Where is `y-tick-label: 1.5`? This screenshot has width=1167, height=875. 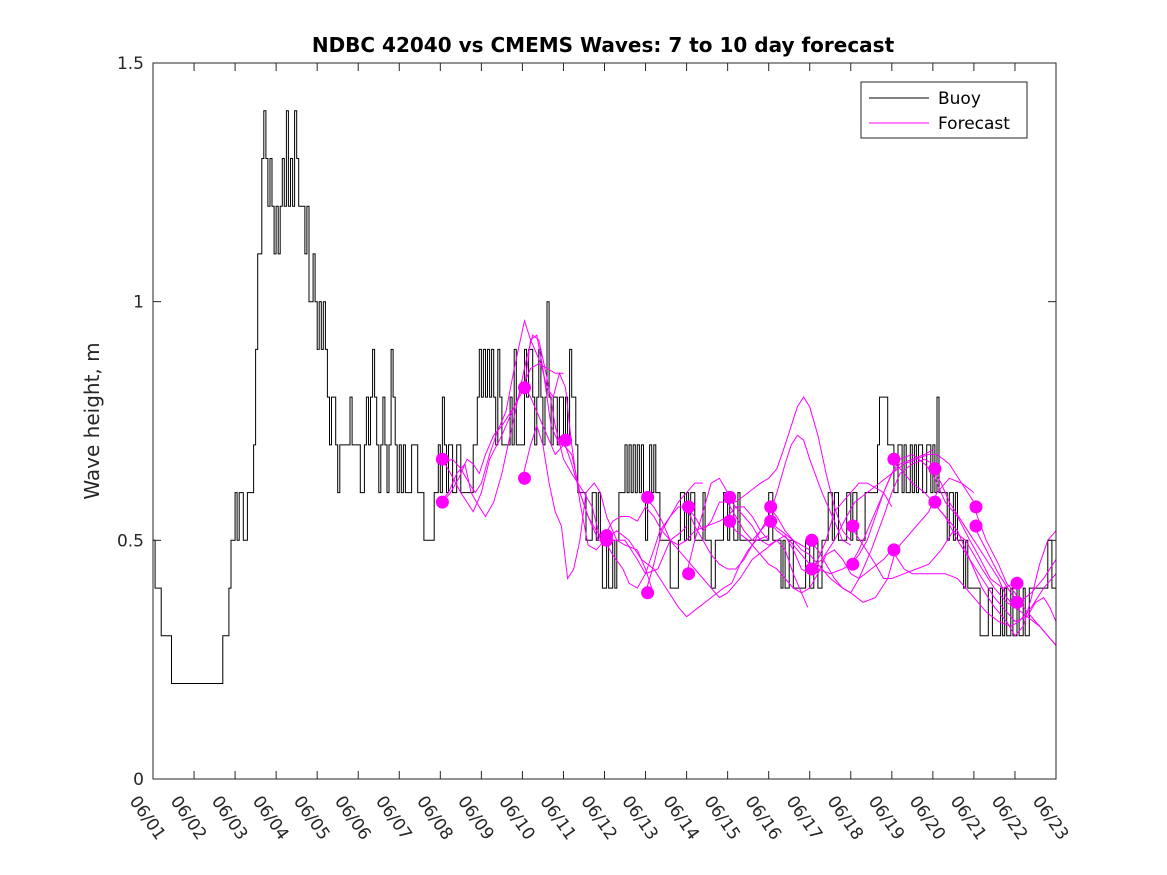
y-tick-label: 1.5 is located at coordinates (130, 64).